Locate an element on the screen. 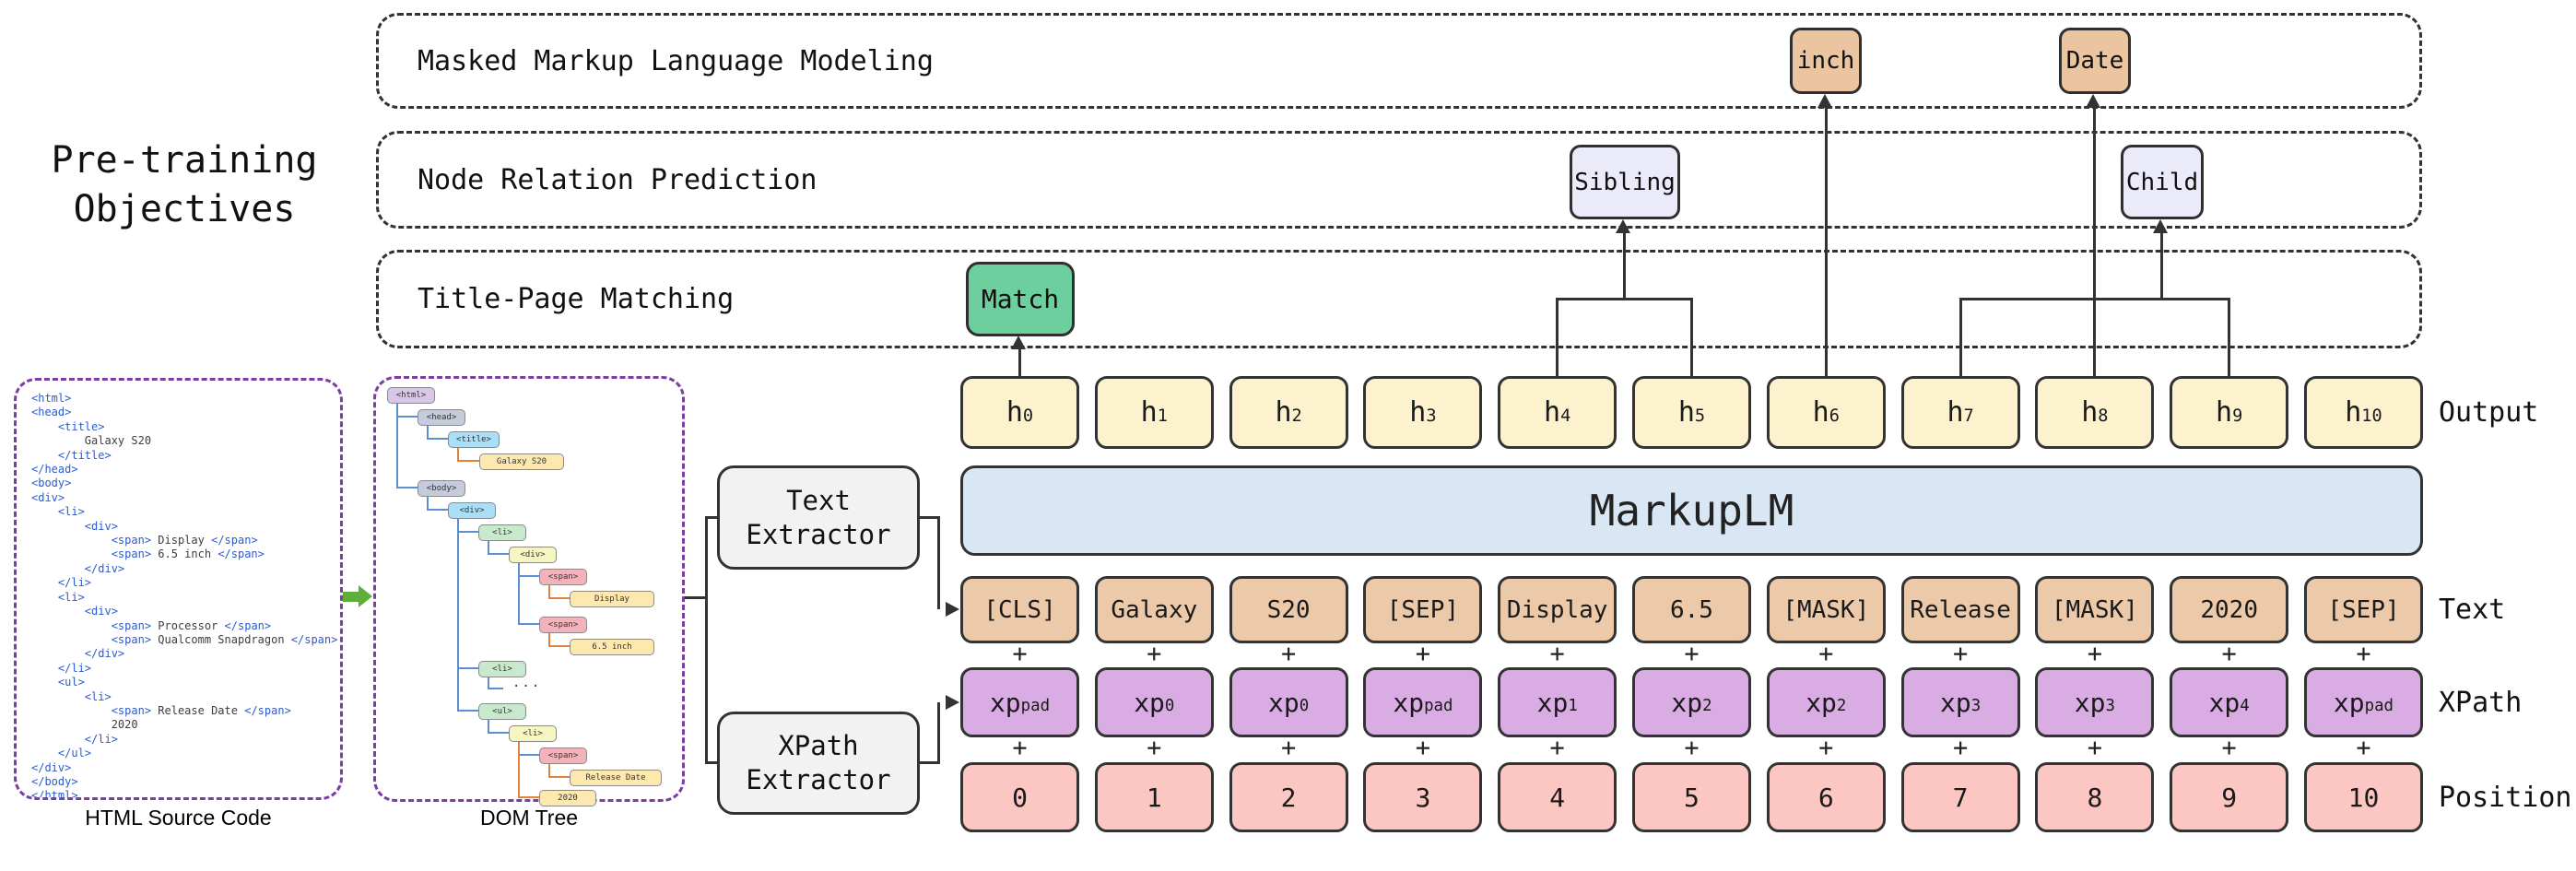  mmlm-prediction-inch: inch is located at coordinates (1826, 61).